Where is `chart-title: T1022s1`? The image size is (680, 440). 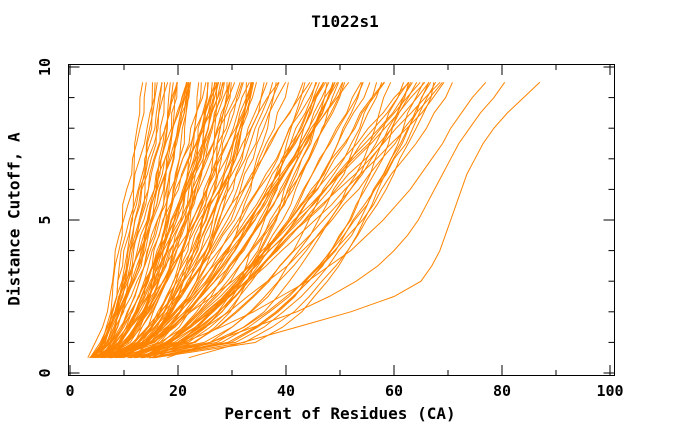
chart-title: T1022s1 is located at coordinates (345, 21).